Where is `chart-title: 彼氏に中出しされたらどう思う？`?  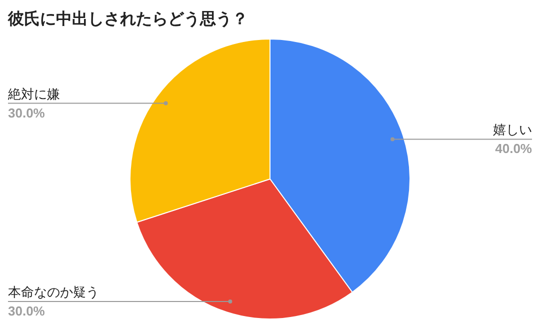
chart-title: 彼氏に中出しされたらどう思う？ is located at coordinates (127, 19).